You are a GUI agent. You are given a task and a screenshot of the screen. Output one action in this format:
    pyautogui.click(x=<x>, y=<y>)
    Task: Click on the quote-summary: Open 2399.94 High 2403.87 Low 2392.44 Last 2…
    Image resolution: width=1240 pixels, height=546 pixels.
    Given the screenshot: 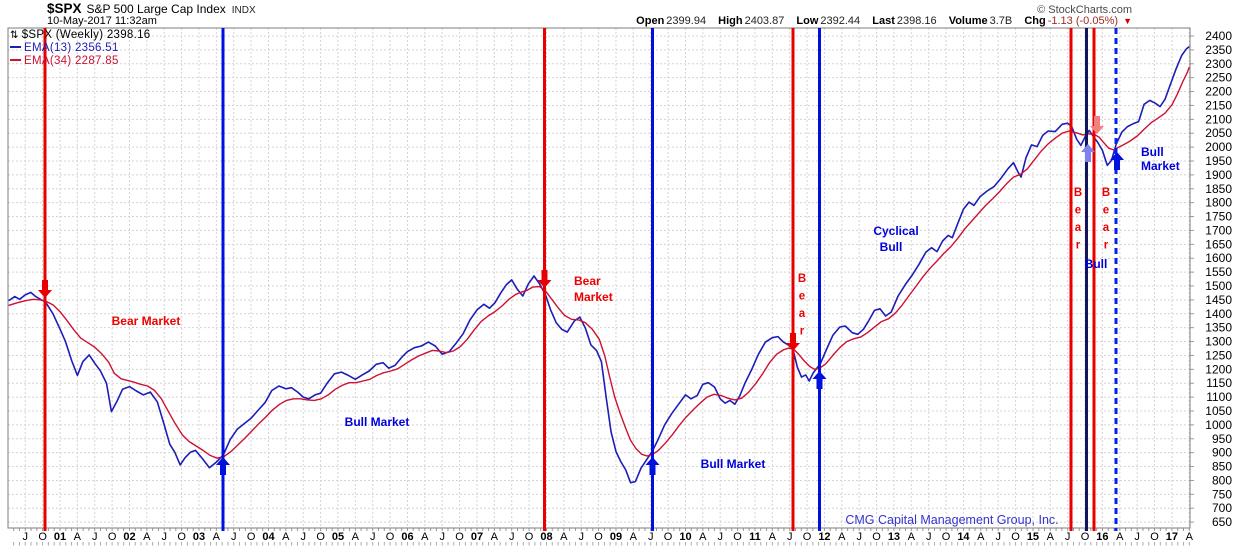 What is the action you would take?
    pyautogui.click(x=879, y=21)
    